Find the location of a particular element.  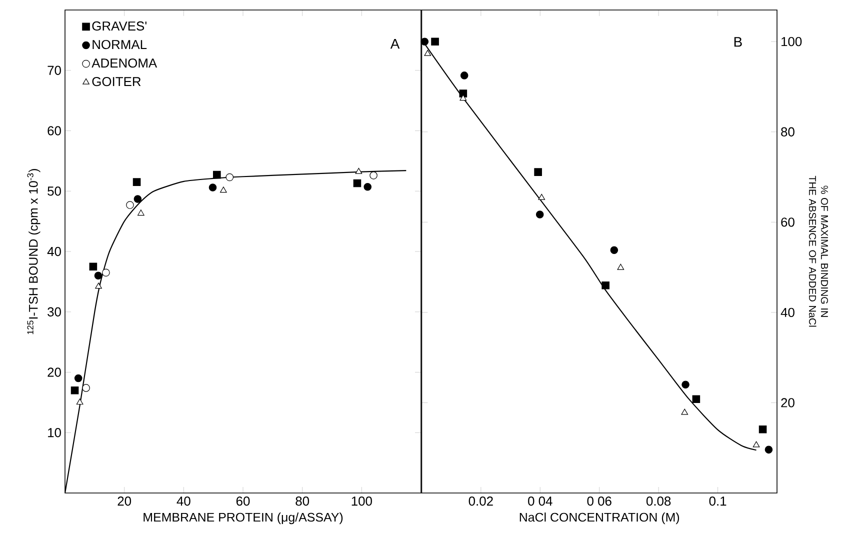

x-tick-label: 0.08 is located at coordinates (658, 501).